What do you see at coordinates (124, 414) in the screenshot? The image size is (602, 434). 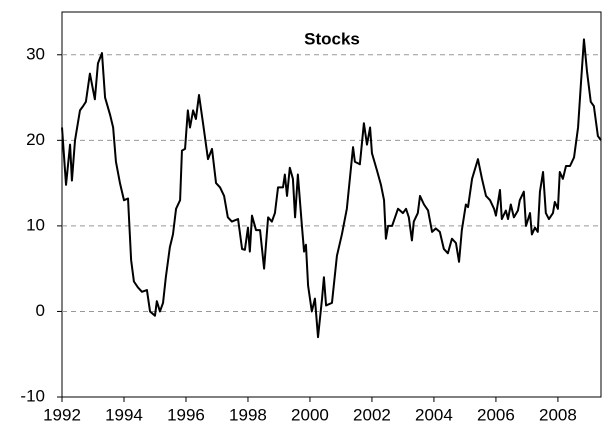 I see `x-tick-label: 1994` at bounding box center [124, 414].